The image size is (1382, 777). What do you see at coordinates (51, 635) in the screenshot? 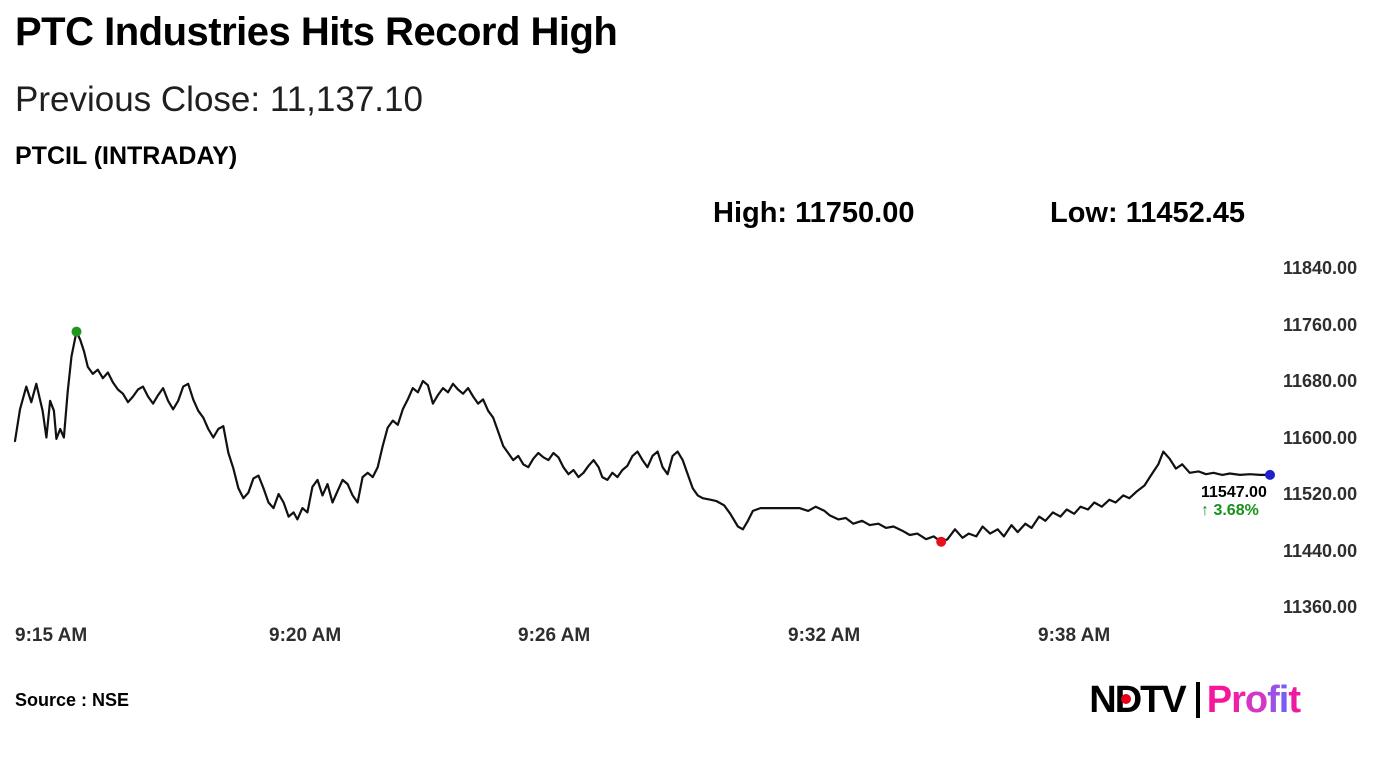
I see `x-axis-tick-label: 9:15 AM` at bounding box center [51, 635].